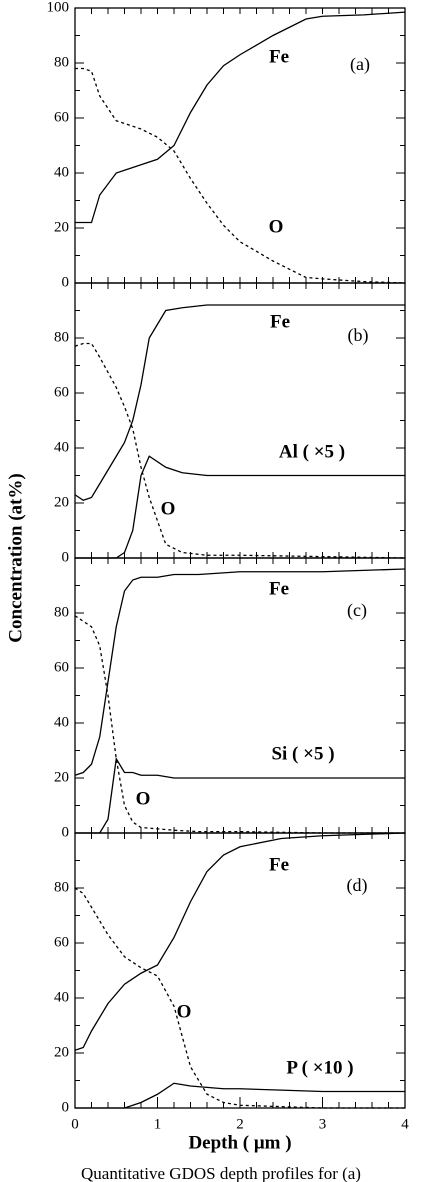 This screenshot has height=1182, width=442. What do you see at coordinates (158, 1124) in the screenshot?
I see `x-tick-label: 1` at bounding box center [158, 1124].